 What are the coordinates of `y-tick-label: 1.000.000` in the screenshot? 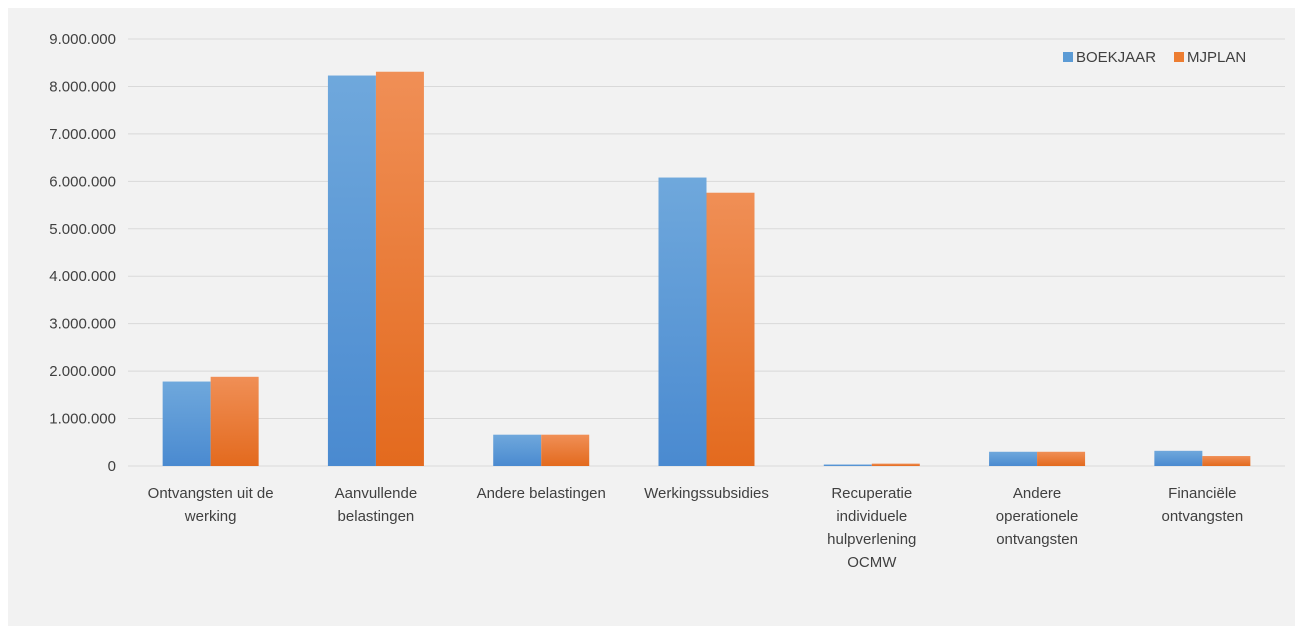 It's located at (82, 419).